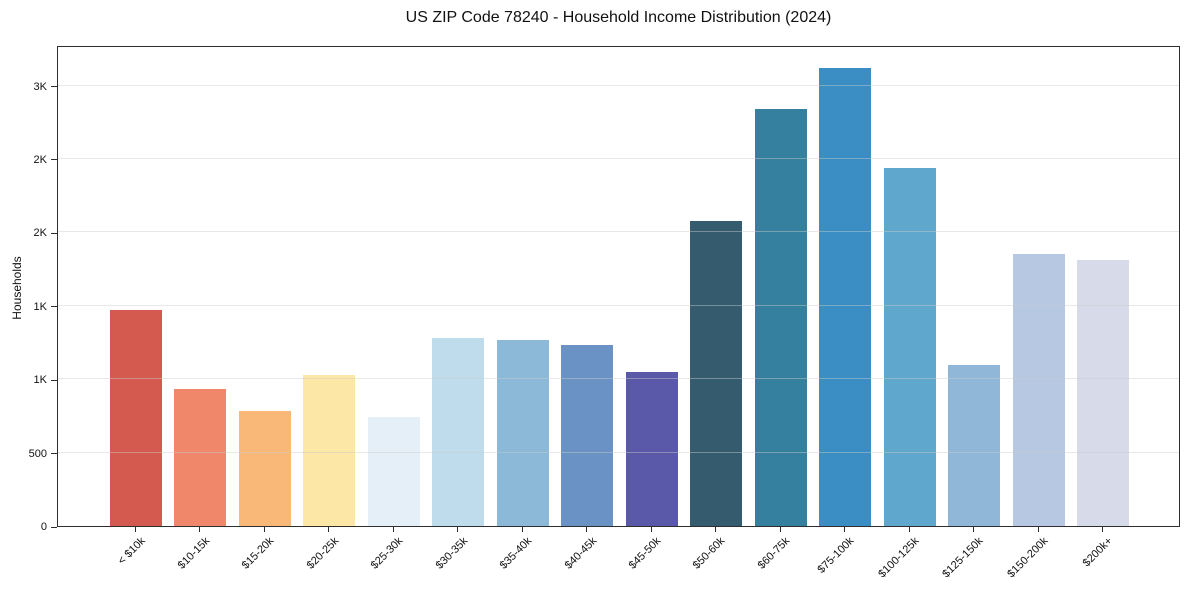 The height and width of the screenshot is (590, 1189). Describe the element at coordinates (618, 85) in the screenshot. I see `gridline-3K` at that location.